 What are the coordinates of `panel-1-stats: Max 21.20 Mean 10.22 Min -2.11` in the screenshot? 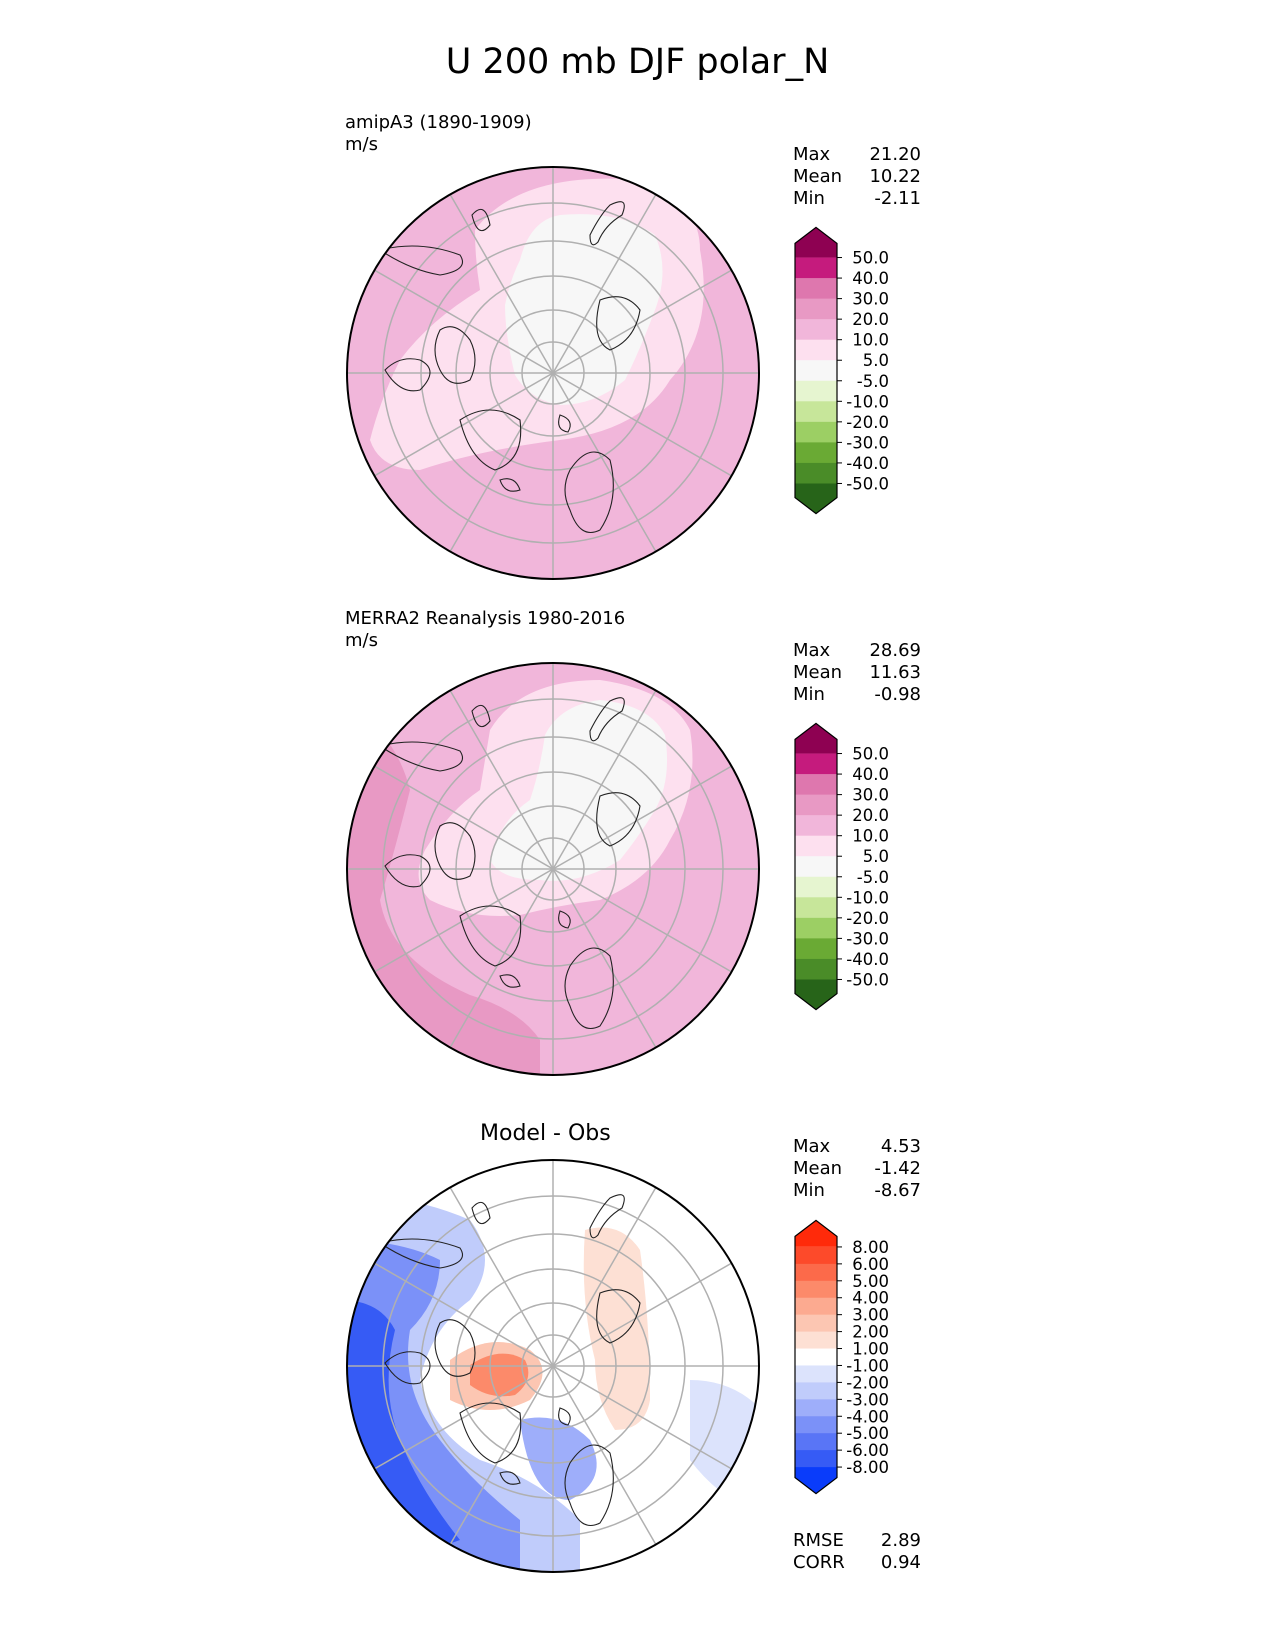 It's located at (857, 177).